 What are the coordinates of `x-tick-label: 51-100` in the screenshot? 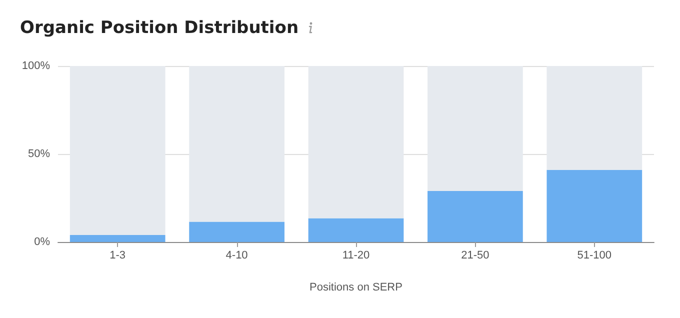 It's located at (594, 256).